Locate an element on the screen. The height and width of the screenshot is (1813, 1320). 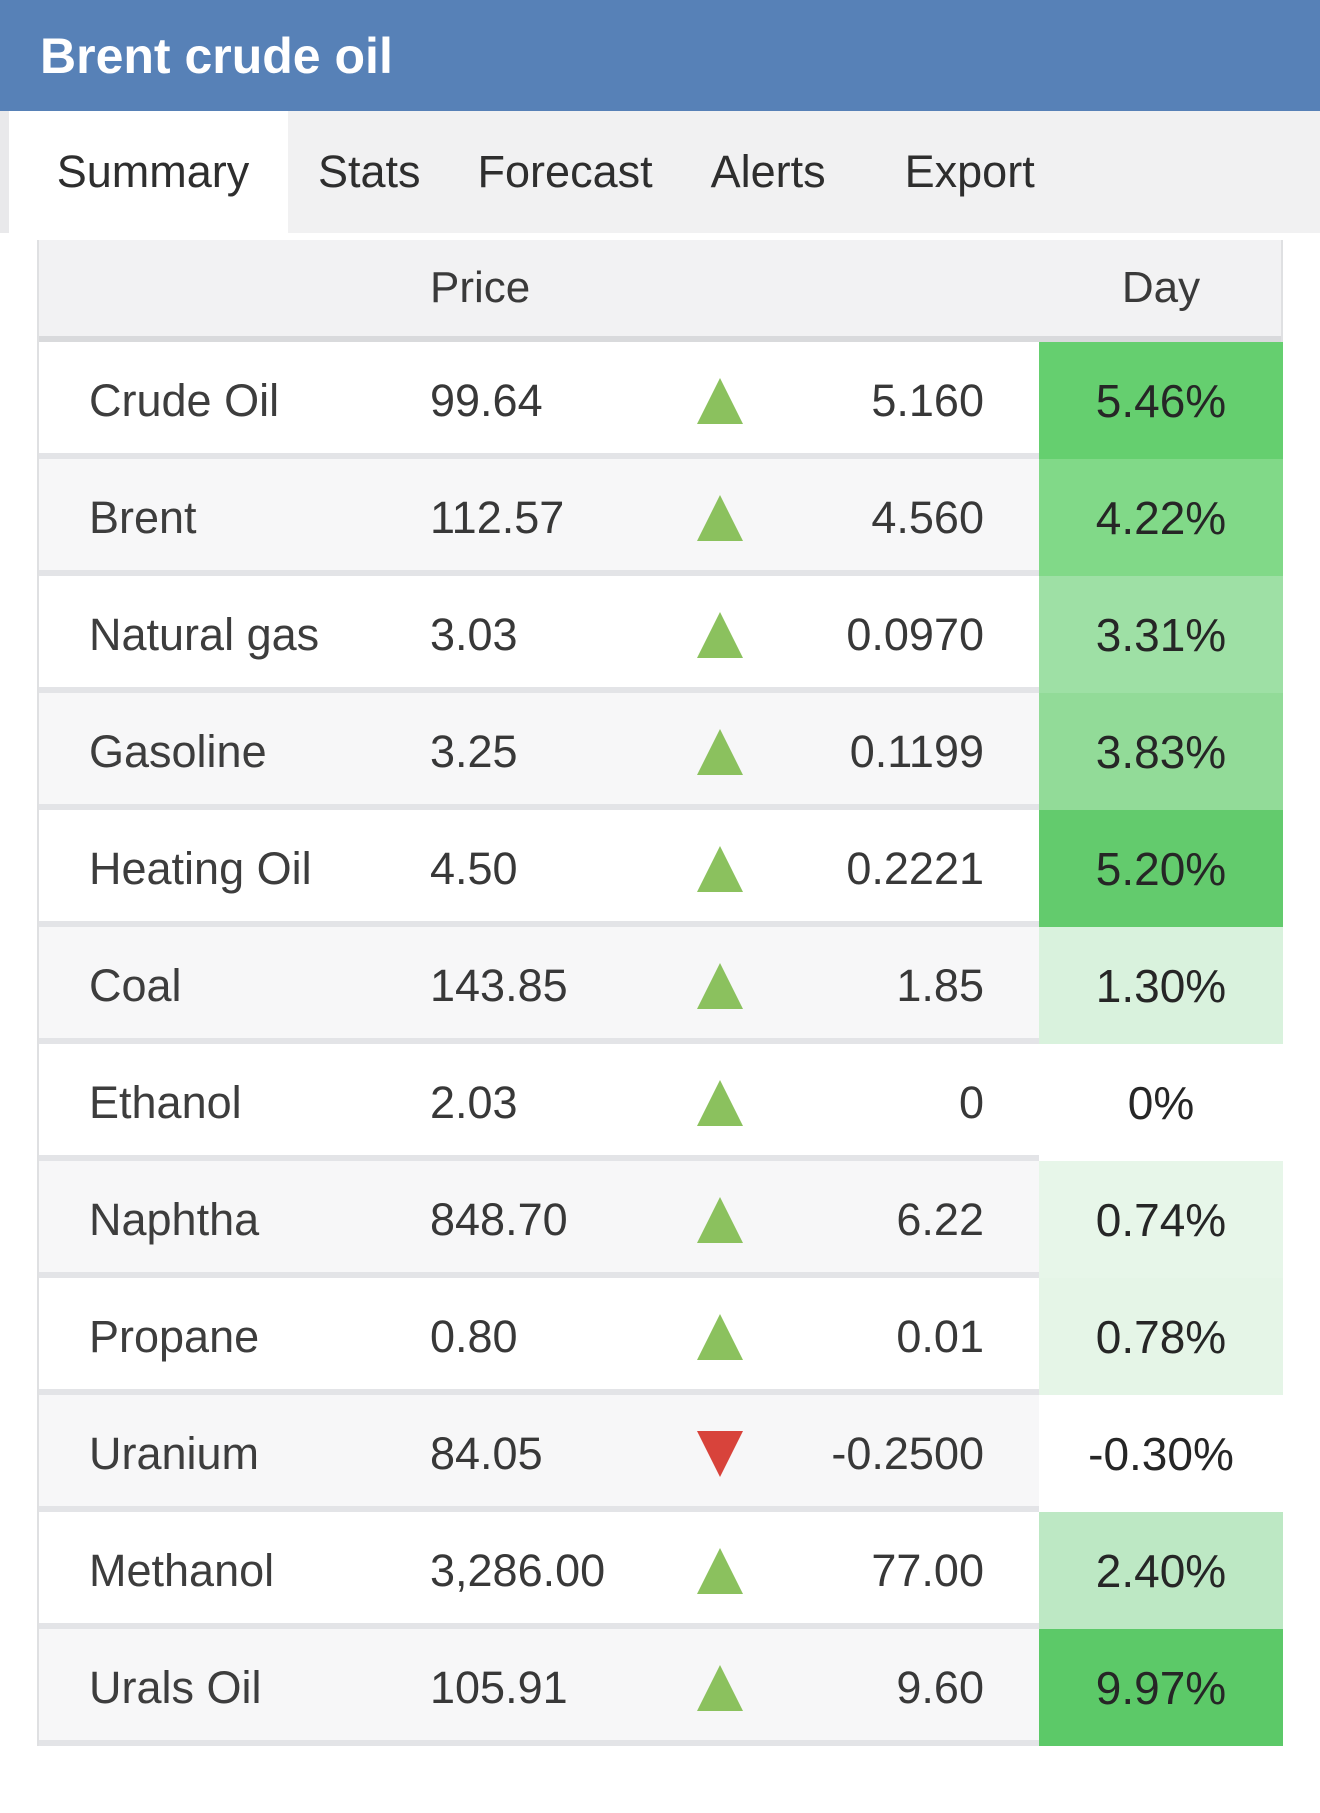
commodity-name: Ethanol is located at coordinates (165, 1102).